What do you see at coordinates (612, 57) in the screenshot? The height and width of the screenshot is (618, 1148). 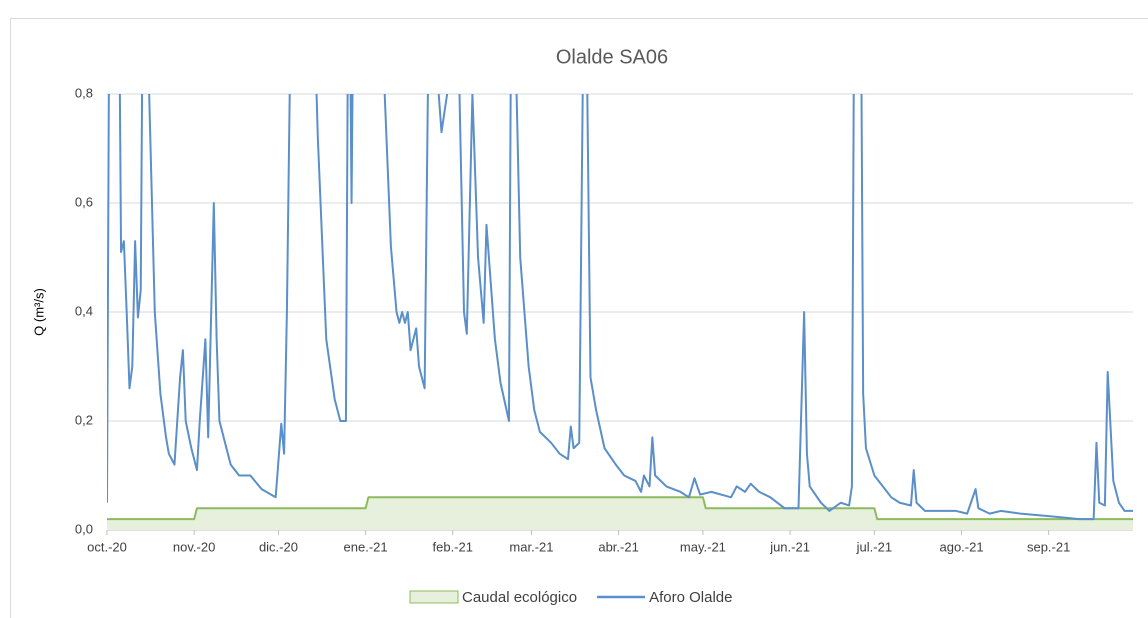 I see `chart-title: Olalde SA06` at bounding box center [612, 57].